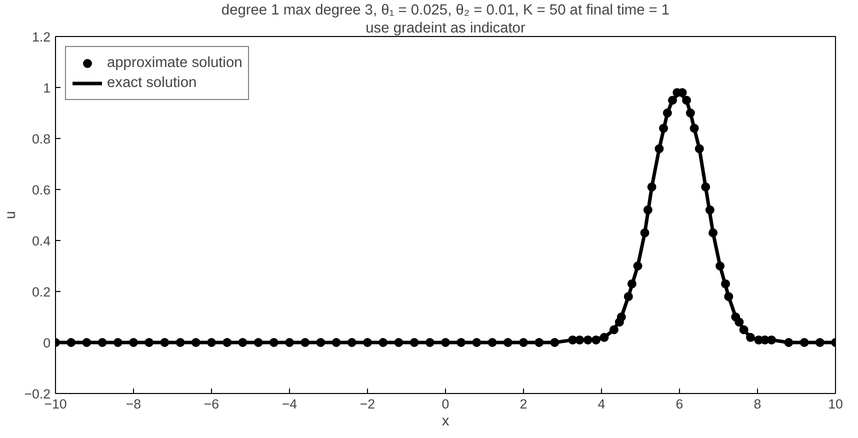  What do you see at coordinates (368, 404) in the screenshot?
I see `x-tick-label: −2` at bounding box center [368, 404].